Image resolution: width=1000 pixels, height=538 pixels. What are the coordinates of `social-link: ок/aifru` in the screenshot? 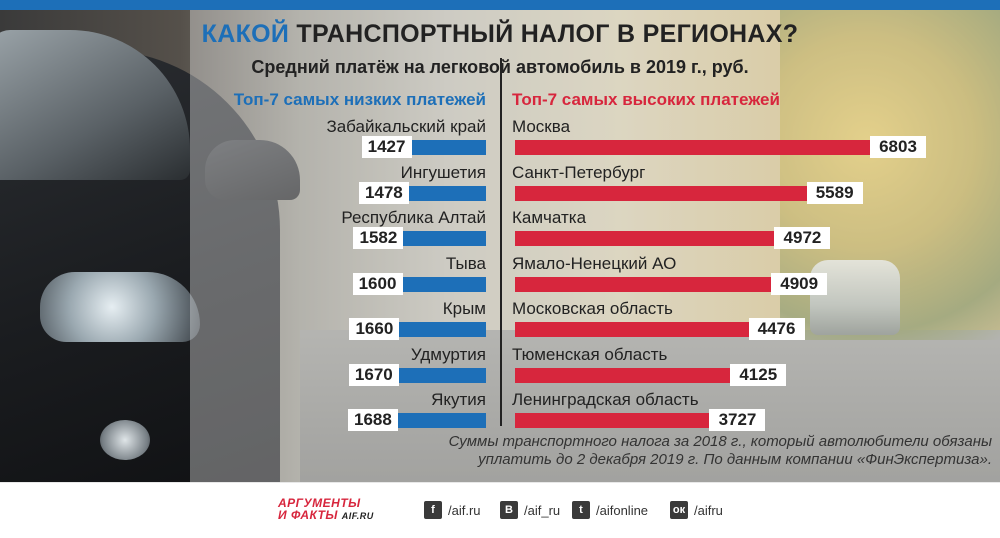 It's located at (696, 510).